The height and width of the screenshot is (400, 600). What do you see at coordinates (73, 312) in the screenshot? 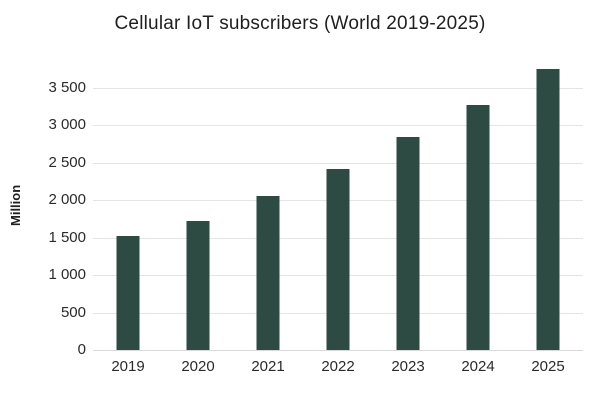
I see `y-tick-label: 500` at bounding box center [73, 312].